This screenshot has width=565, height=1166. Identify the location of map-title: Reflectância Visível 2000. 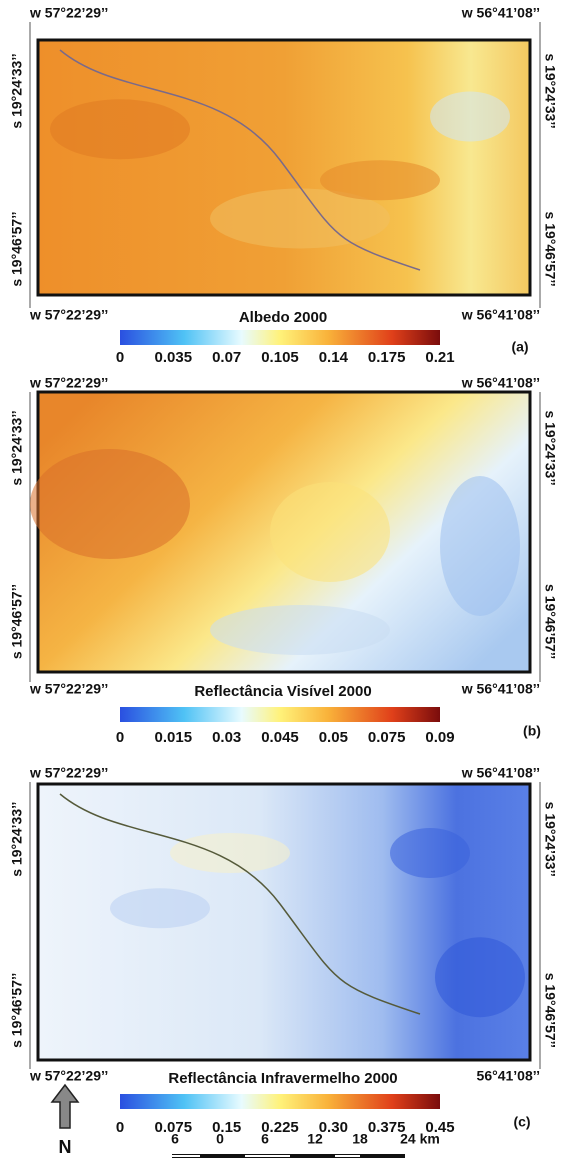
(282, 691).